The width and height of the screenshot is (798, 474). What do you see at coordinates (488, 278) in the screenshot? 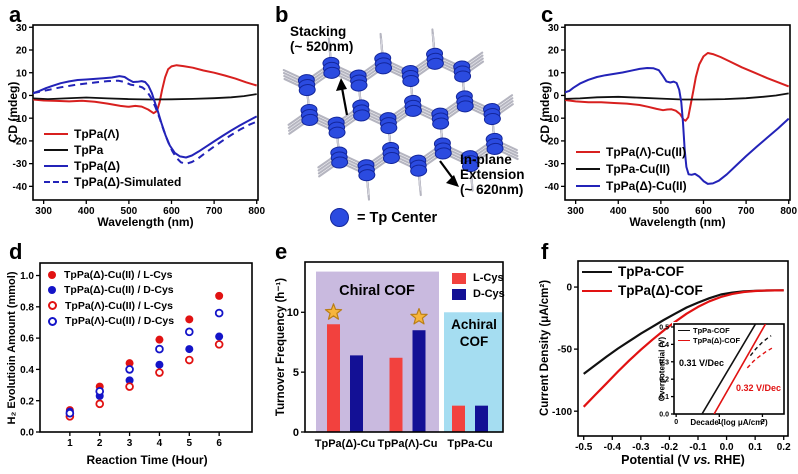
I see `legend-label: L-Cys` at bounding box center [488, 278].